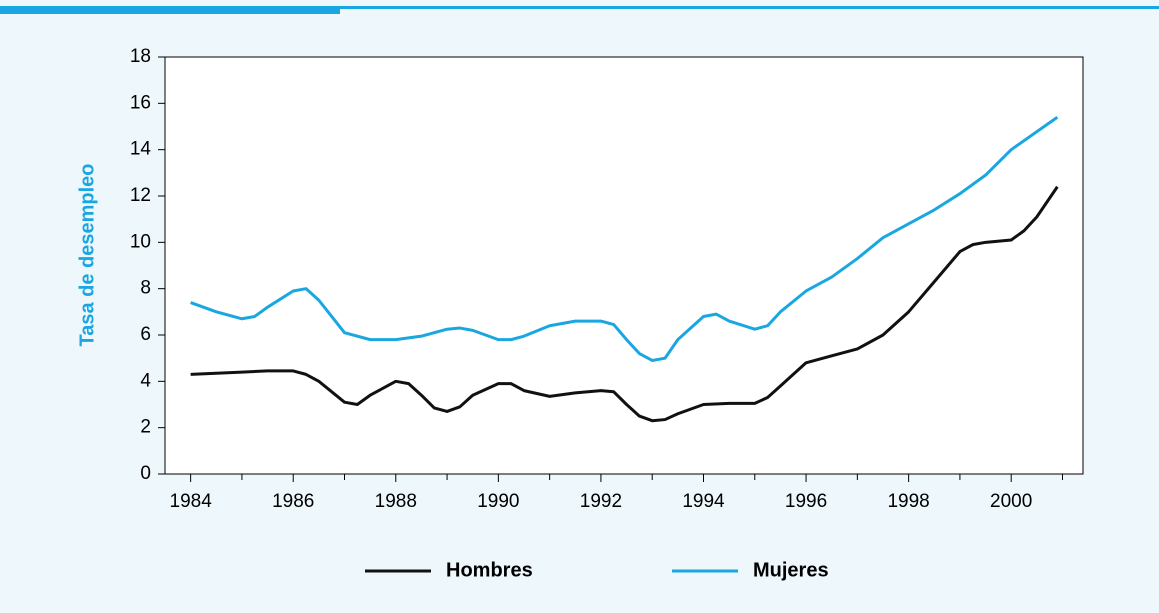 The height and width of the screenshot is (613, 1159). What do you see at coordinates (145, 380) in the screenshot?
I see `y-tick-label: 4` at bounding box center [145, 380].